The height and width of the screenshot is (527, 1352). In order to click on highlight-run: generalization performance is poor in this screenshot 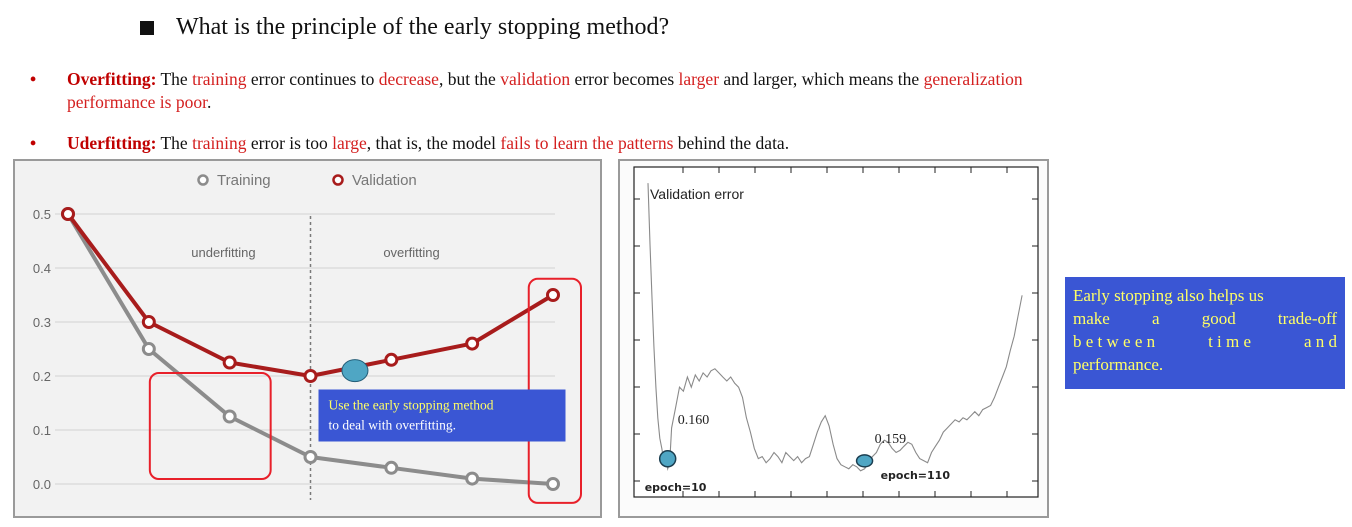, I will do `click(545, 90)`.